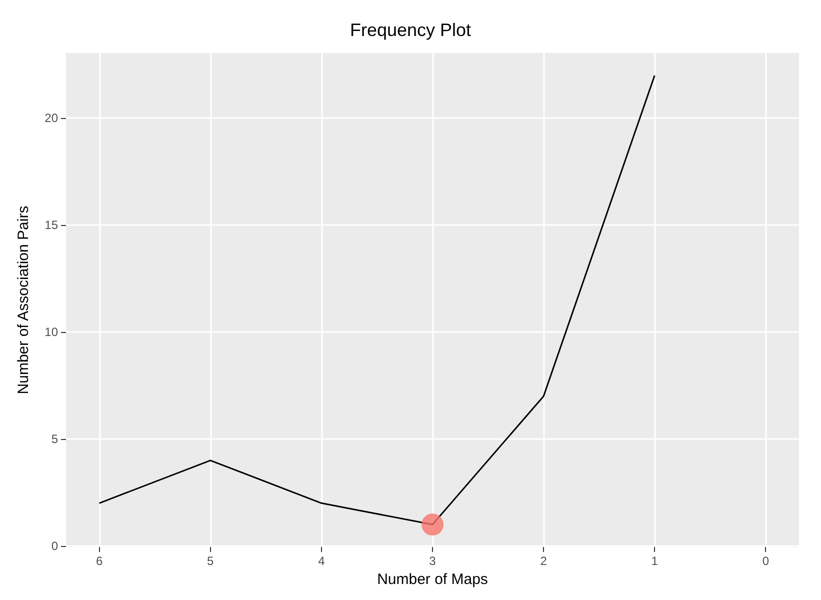  What do you see at coordinates (51, 118) in the screenshot?
I see `y-tick-label: 20` at bounding box center [51, 118].